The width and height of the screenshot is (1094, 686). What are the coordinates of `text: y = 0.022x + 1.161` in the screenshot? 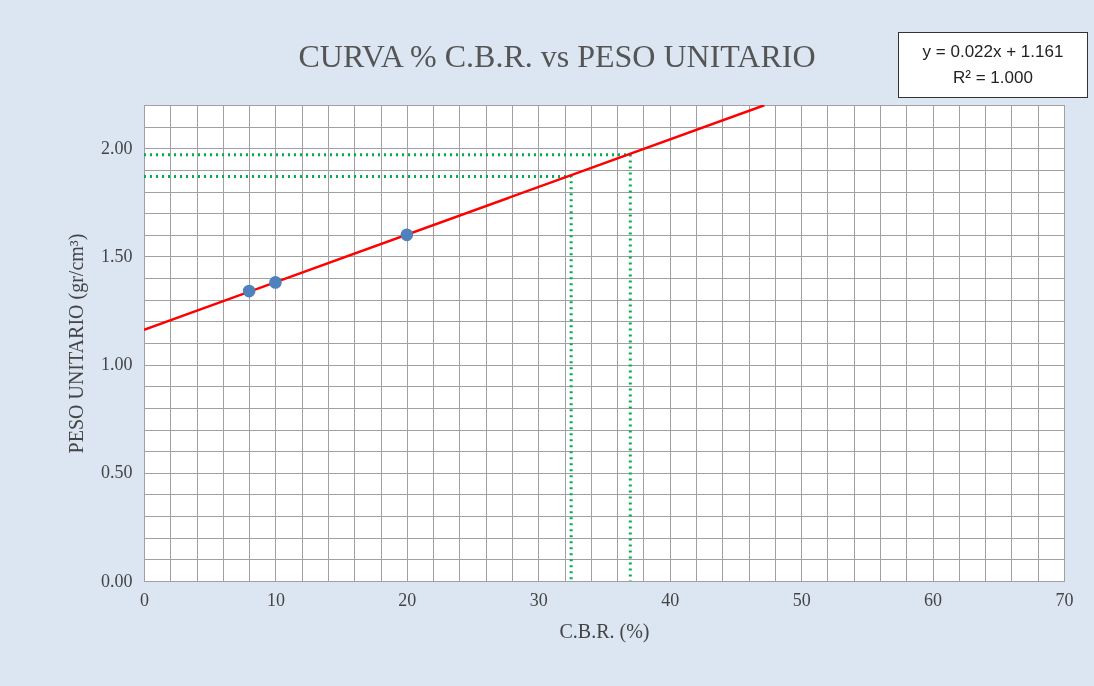 It's located at (993, 52).